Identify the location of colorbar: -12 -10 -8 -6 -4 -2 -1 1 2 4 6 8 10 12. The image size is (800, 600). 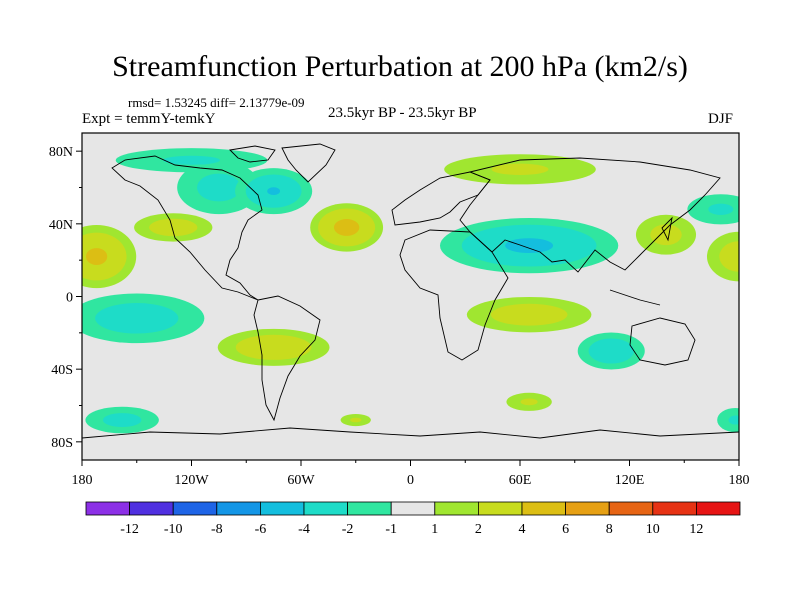
(413, 519).